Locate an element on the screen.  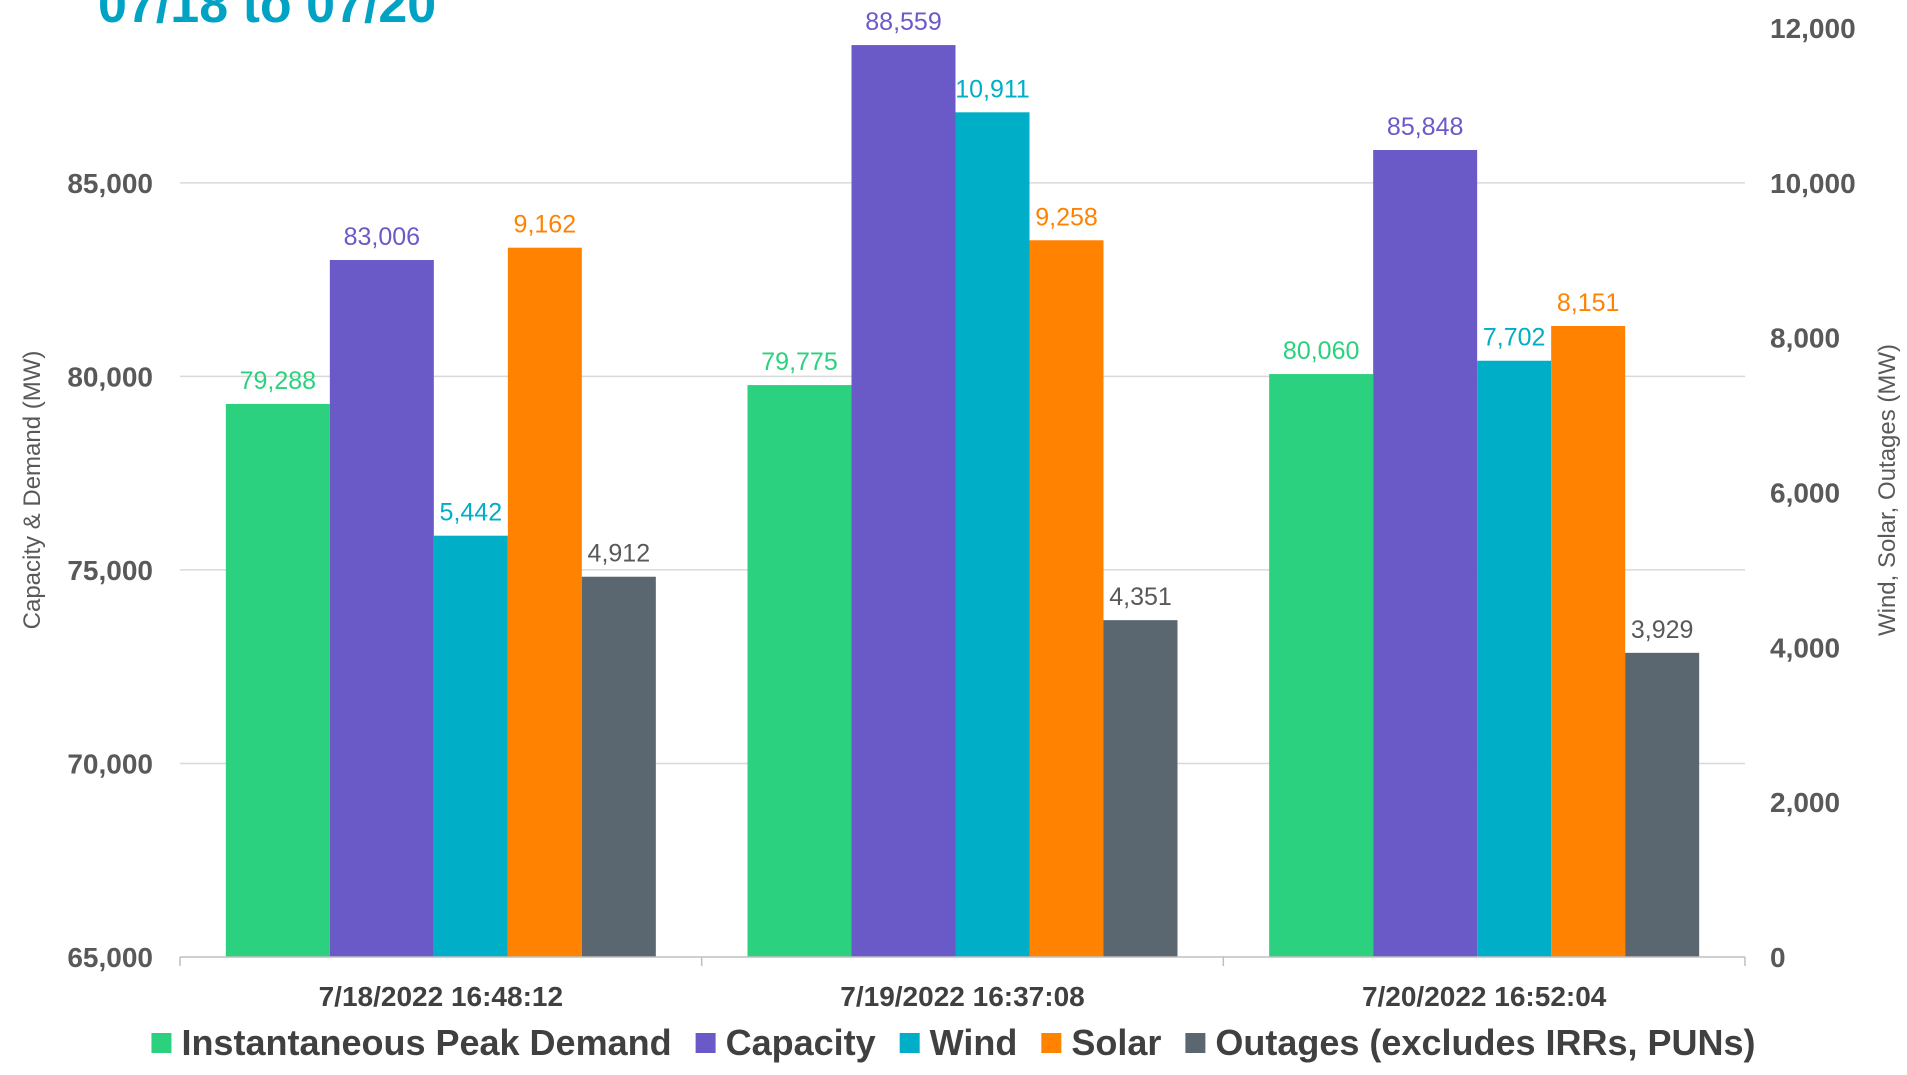
data-label: 4,912 is located at coordinates (619, 554).